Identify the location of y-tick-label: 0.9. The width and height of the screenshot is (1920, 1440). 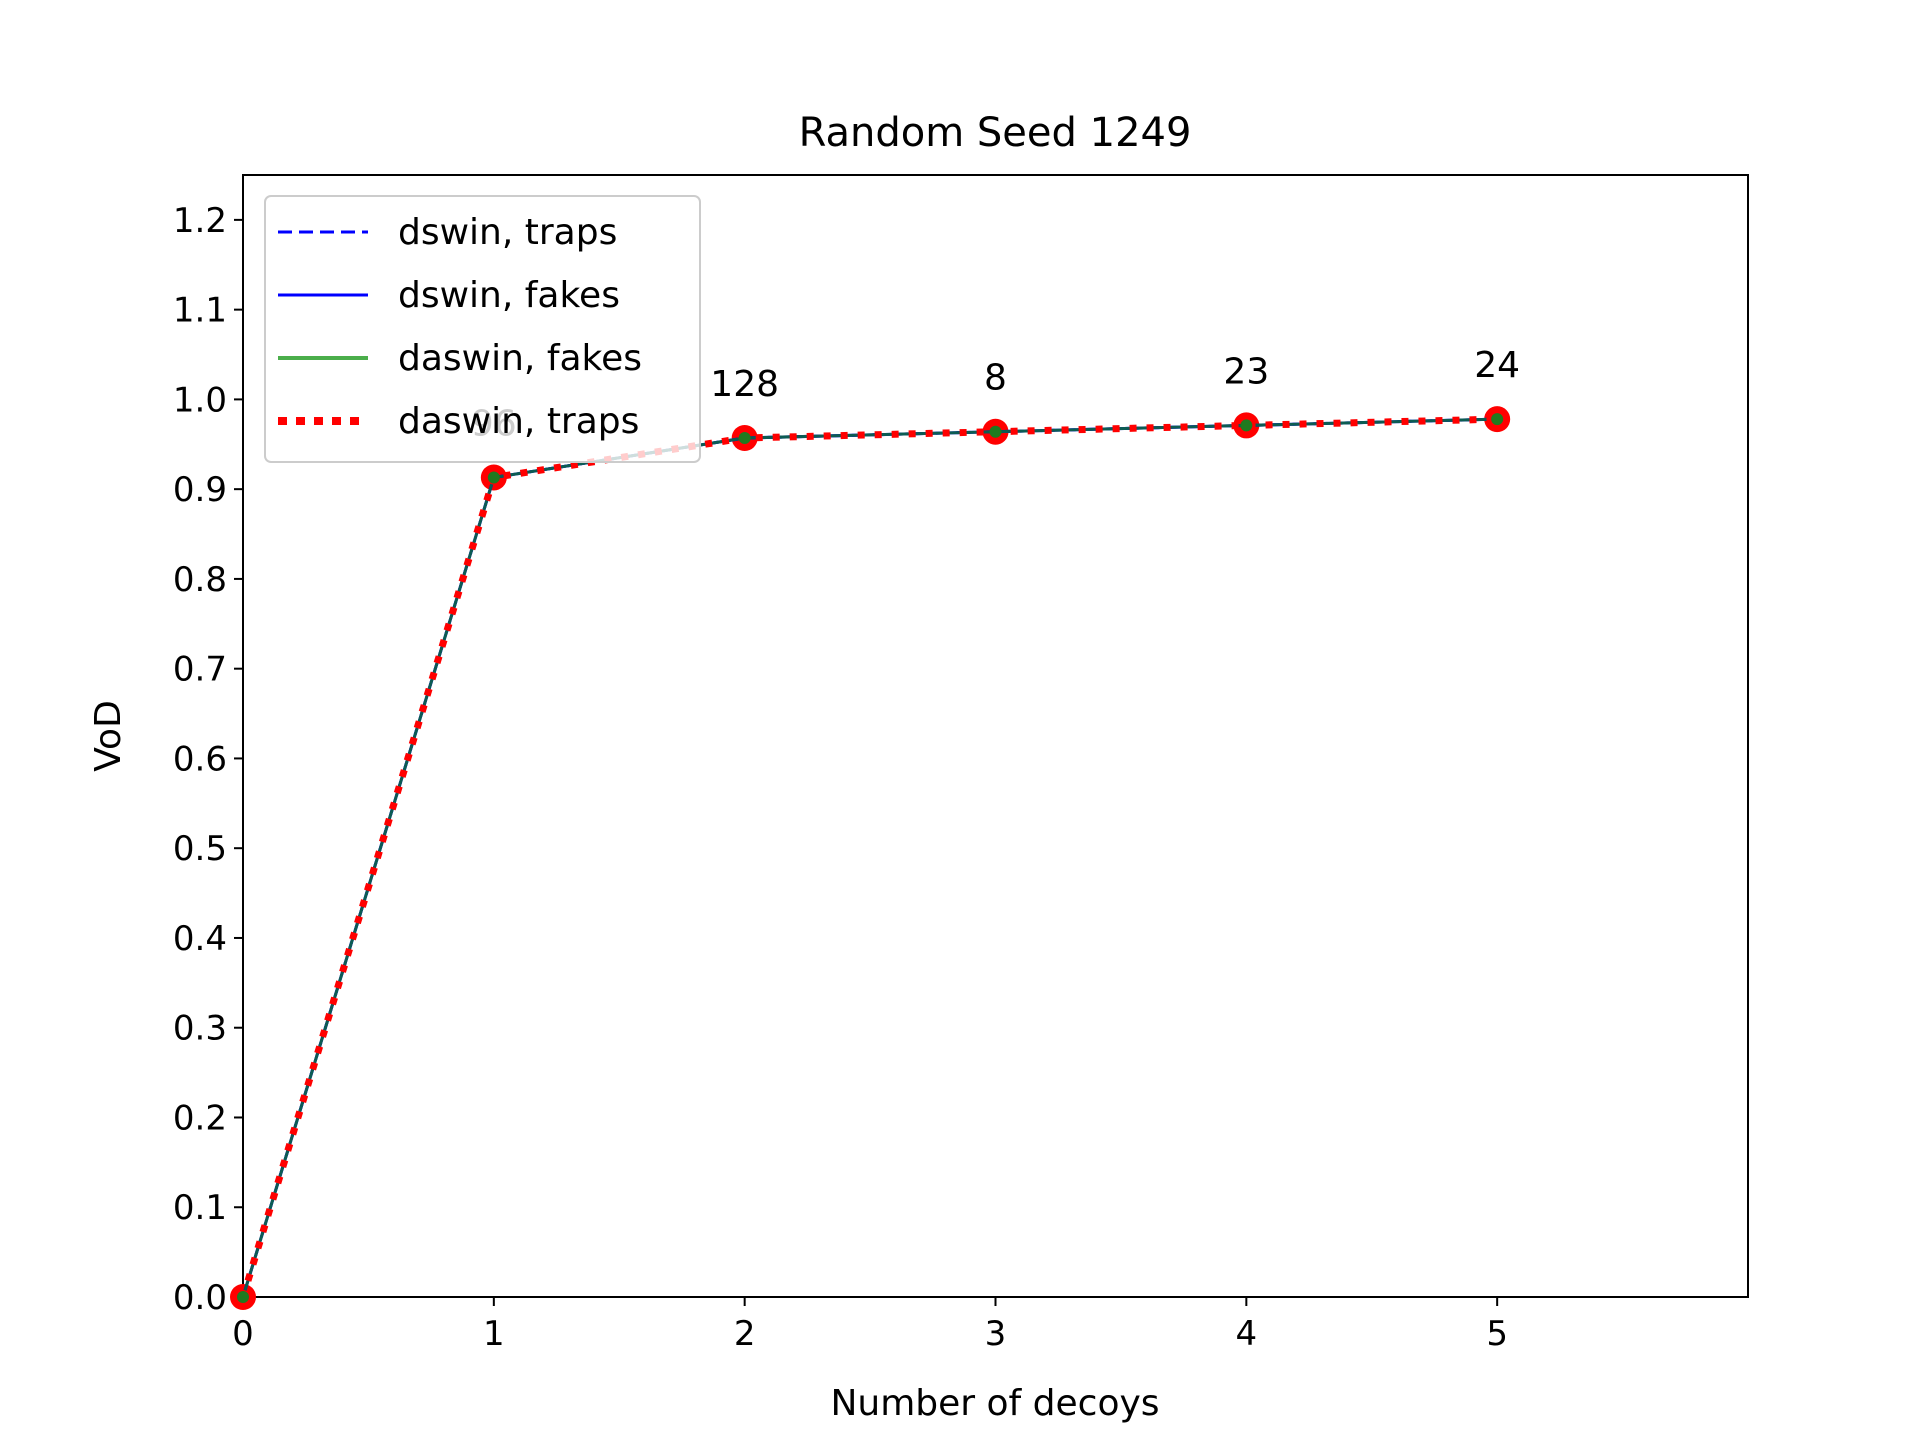
(200, 490).